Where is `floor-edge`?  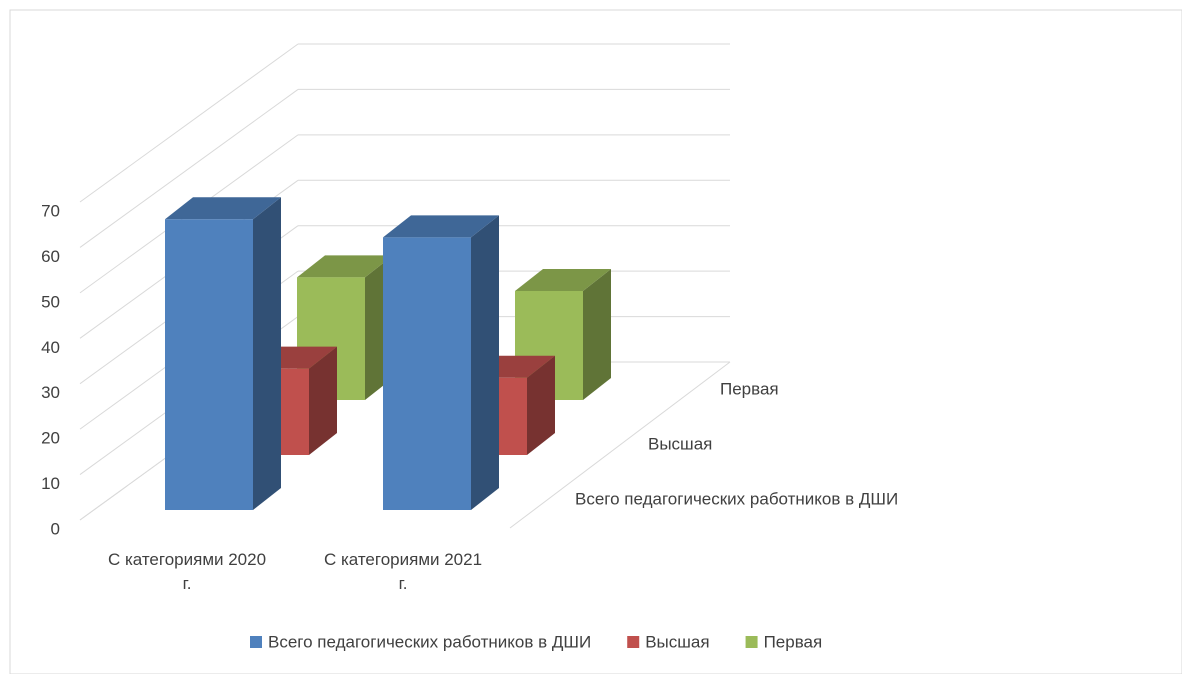
floor-edge is located at coordinates (620, 445).